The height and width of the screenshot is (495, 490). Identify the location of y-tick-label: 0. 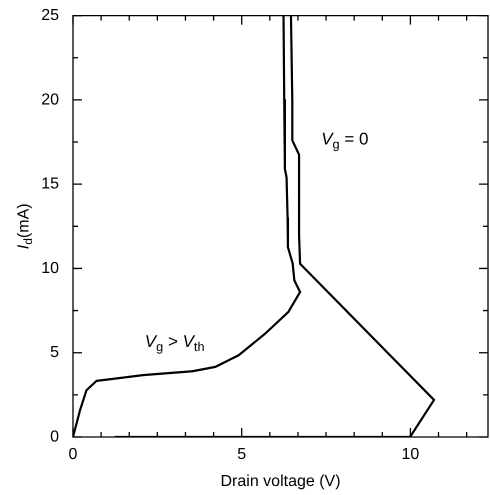
(55, 437).